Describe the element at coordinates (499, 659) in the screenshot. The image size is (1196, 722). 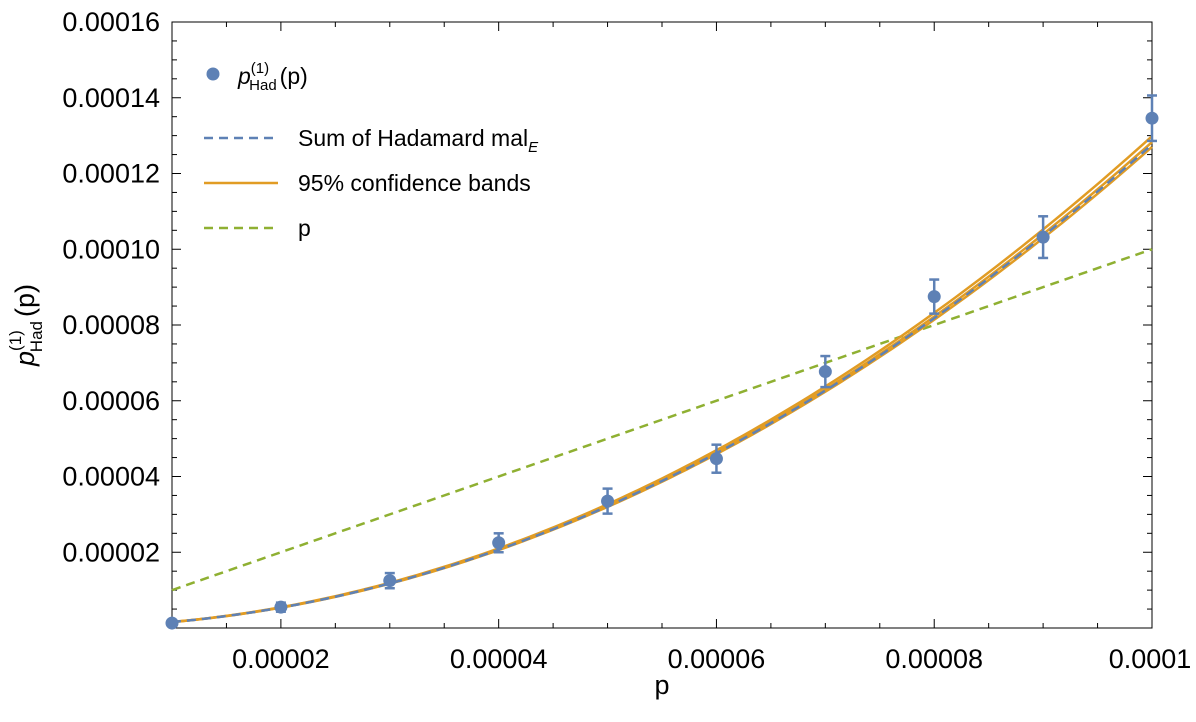
I see `x-tick-label: 0.00004` at that location.